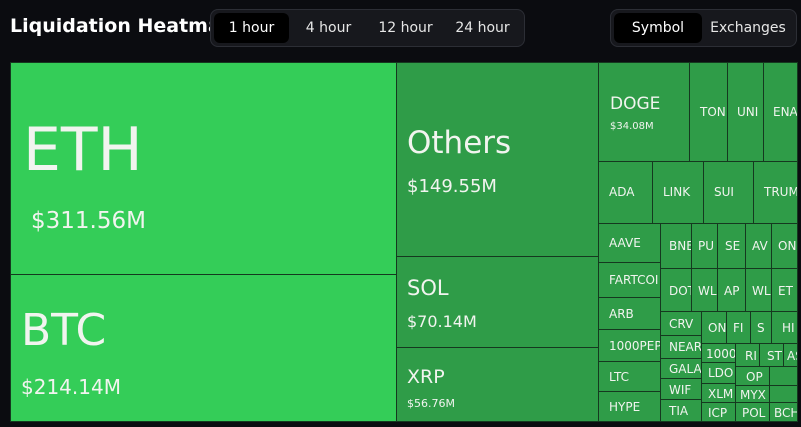  Describe the element at coordinates (718, 412) in the screenshot. I see `tile-icp: ICP` at that location.